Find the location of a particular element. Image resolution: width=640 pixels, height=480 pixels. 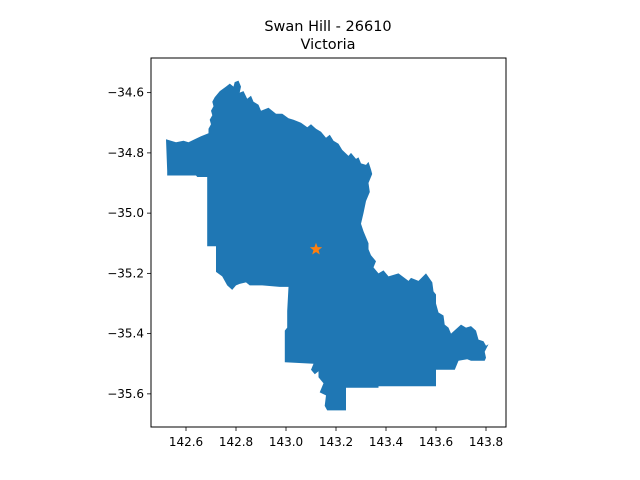

y-tick-label: −34.8 is located at coordinates (125, 153).